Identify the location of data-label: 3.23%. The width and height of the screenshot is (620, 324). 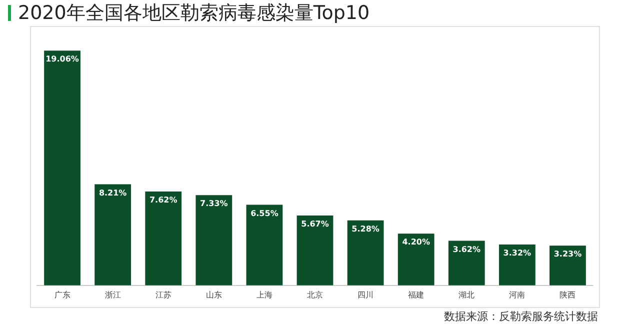
(568, 254).